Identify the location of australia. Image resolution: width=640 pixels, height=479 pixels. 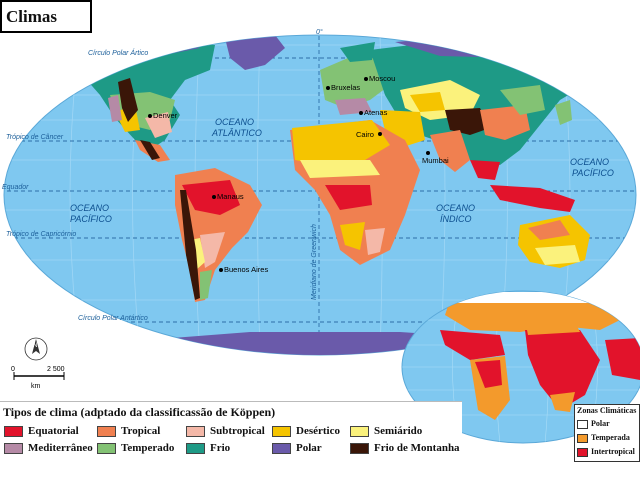
(554, 241).